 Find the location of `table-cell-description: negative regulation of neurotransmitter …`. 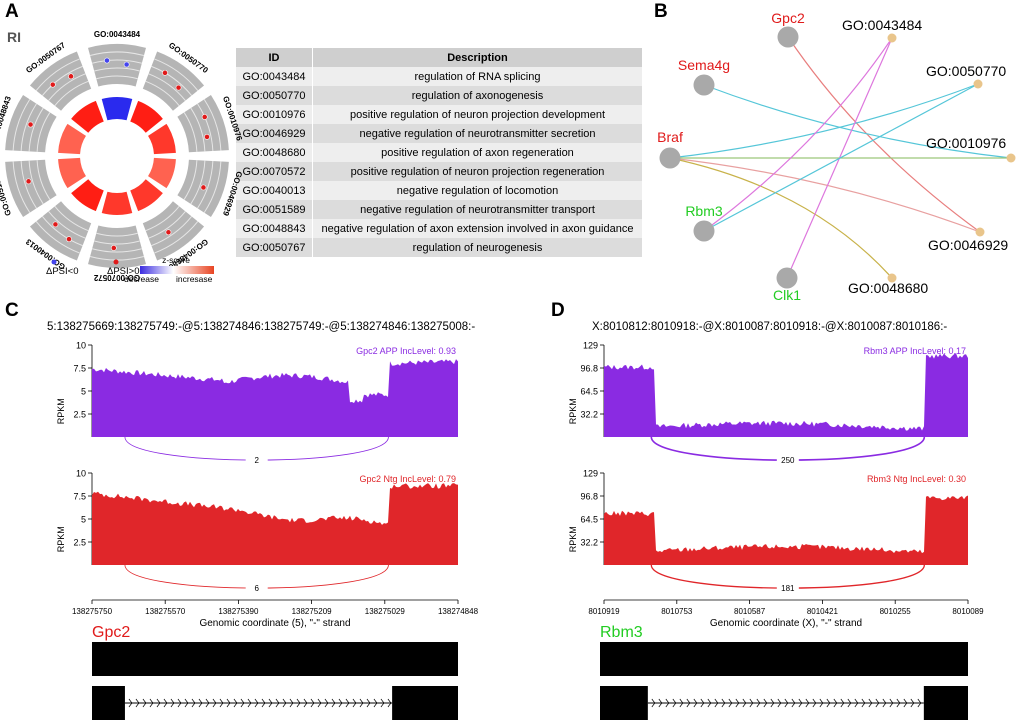

table-cell-description: negative regulation of neurotransmitter … is located at coordinates (477, 209).